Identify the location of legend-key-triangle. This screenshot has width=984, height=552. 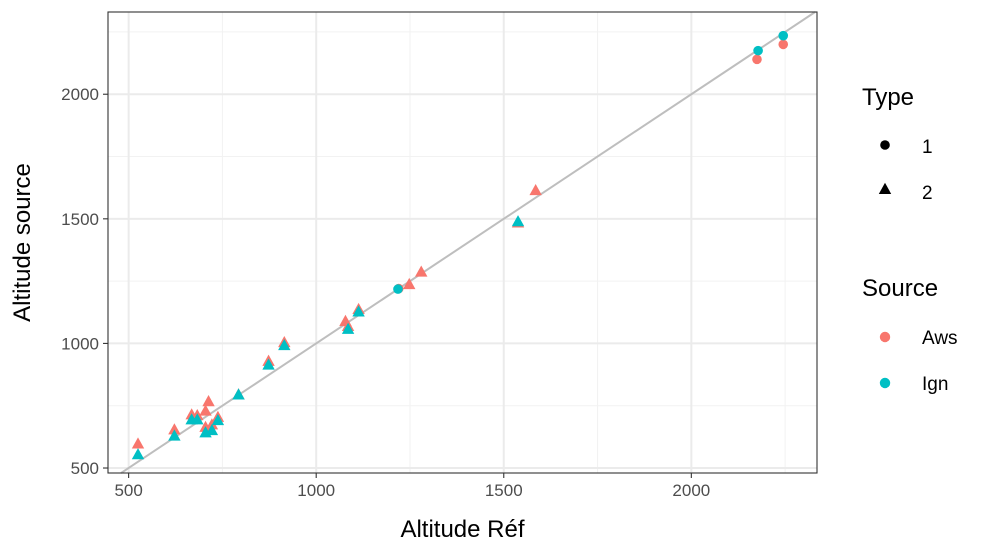
(885, 188).